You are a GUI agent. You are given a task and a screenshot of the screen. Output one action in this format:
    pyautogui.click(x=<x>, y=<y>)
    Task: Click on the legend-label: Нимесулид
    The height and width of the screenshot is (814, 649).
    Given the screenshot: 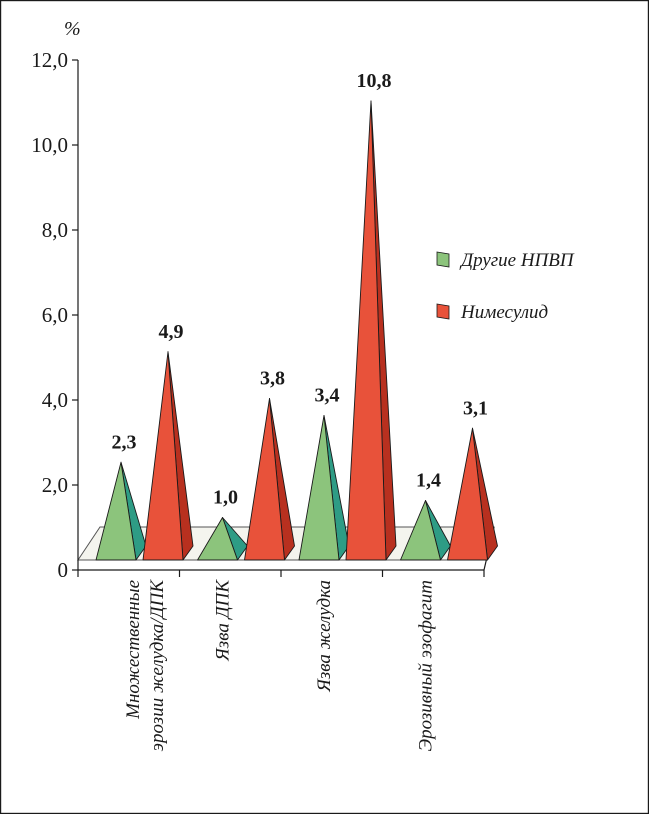 What is the action you would take?
    pyautogui.click(x=504, y=312)
    